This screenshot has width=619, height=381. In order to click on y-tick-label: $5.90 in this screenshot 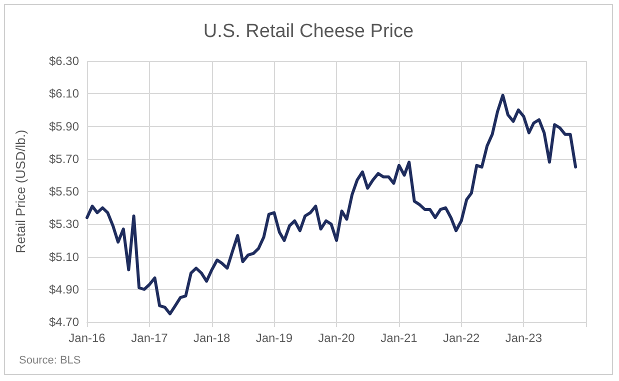, I will do `click(64, 126)`.